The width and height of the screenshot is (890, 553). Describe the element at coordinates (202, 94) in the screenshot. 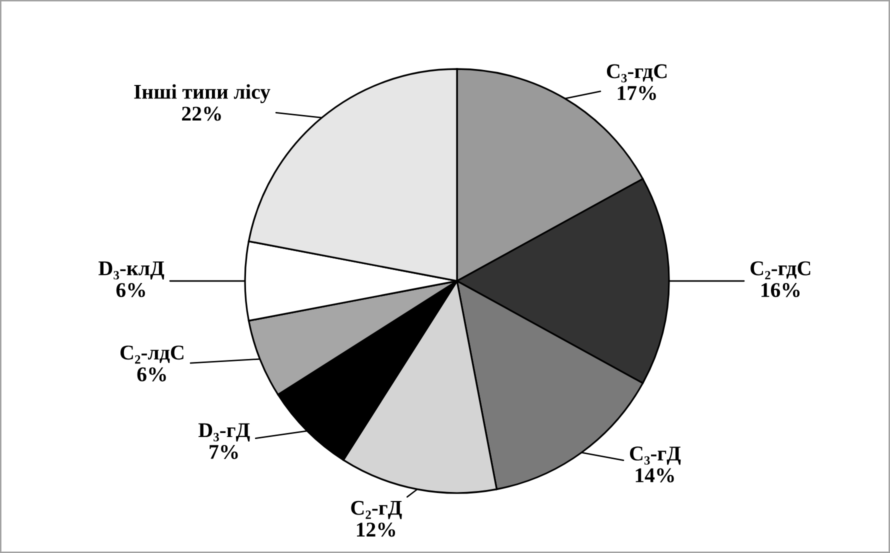

I see `slice-label: Інші типи лісу` at that location.